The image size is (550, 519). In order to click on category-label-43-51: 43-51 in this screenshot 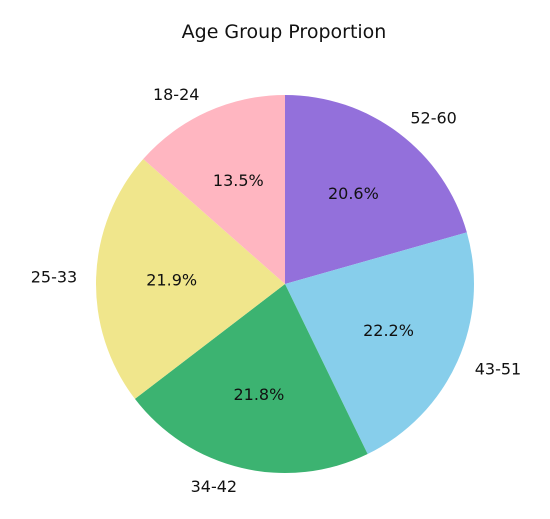, I will do `click(498, 368)`.